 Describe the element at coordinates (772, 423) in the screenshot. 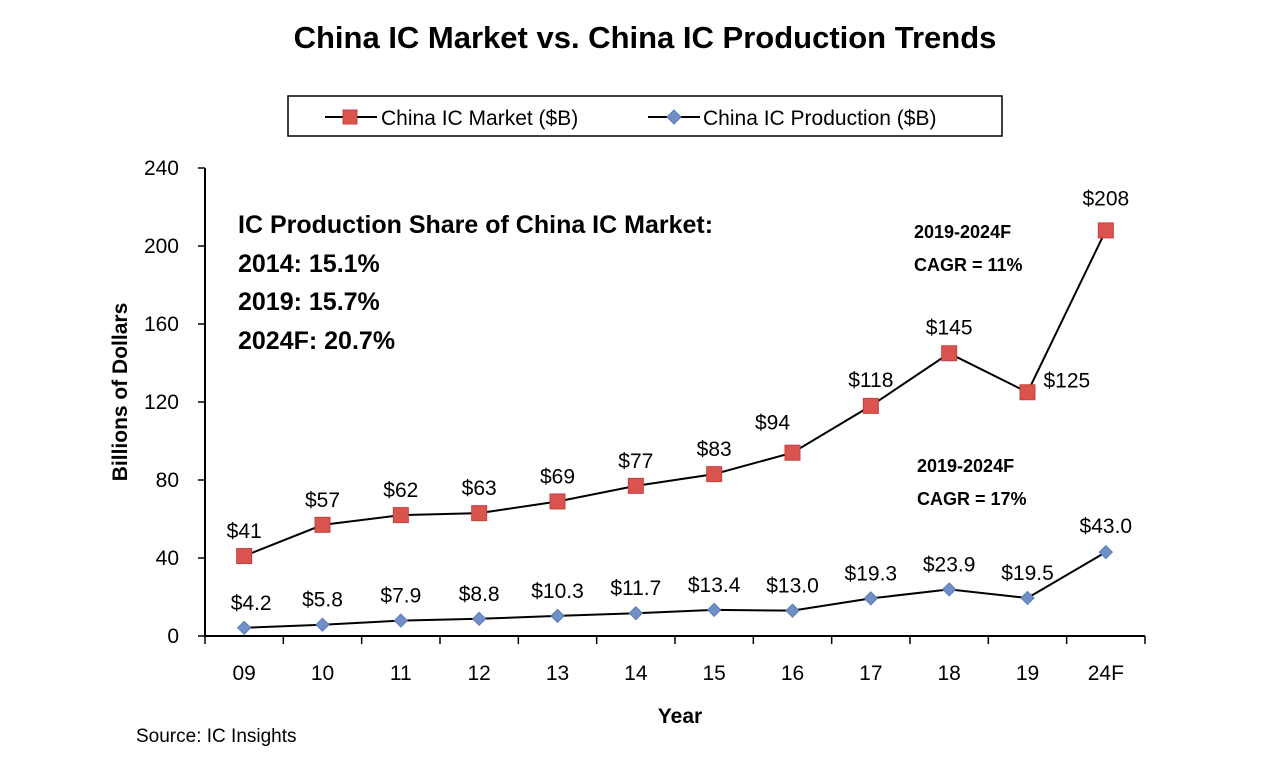

I see `market-data-label: $94` at that location.